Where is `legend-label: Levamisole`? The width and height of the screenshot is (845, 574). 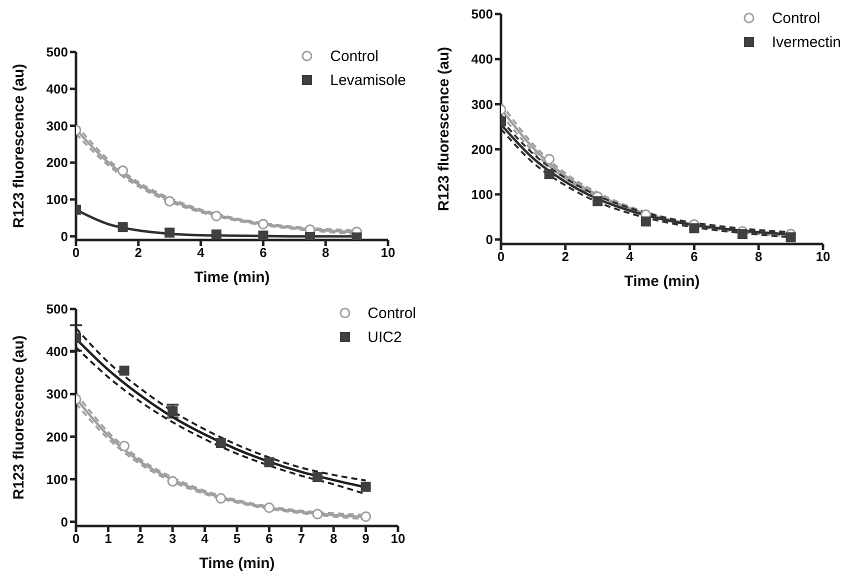 legend-label: Levamisole is located at coordinates (368, 80).